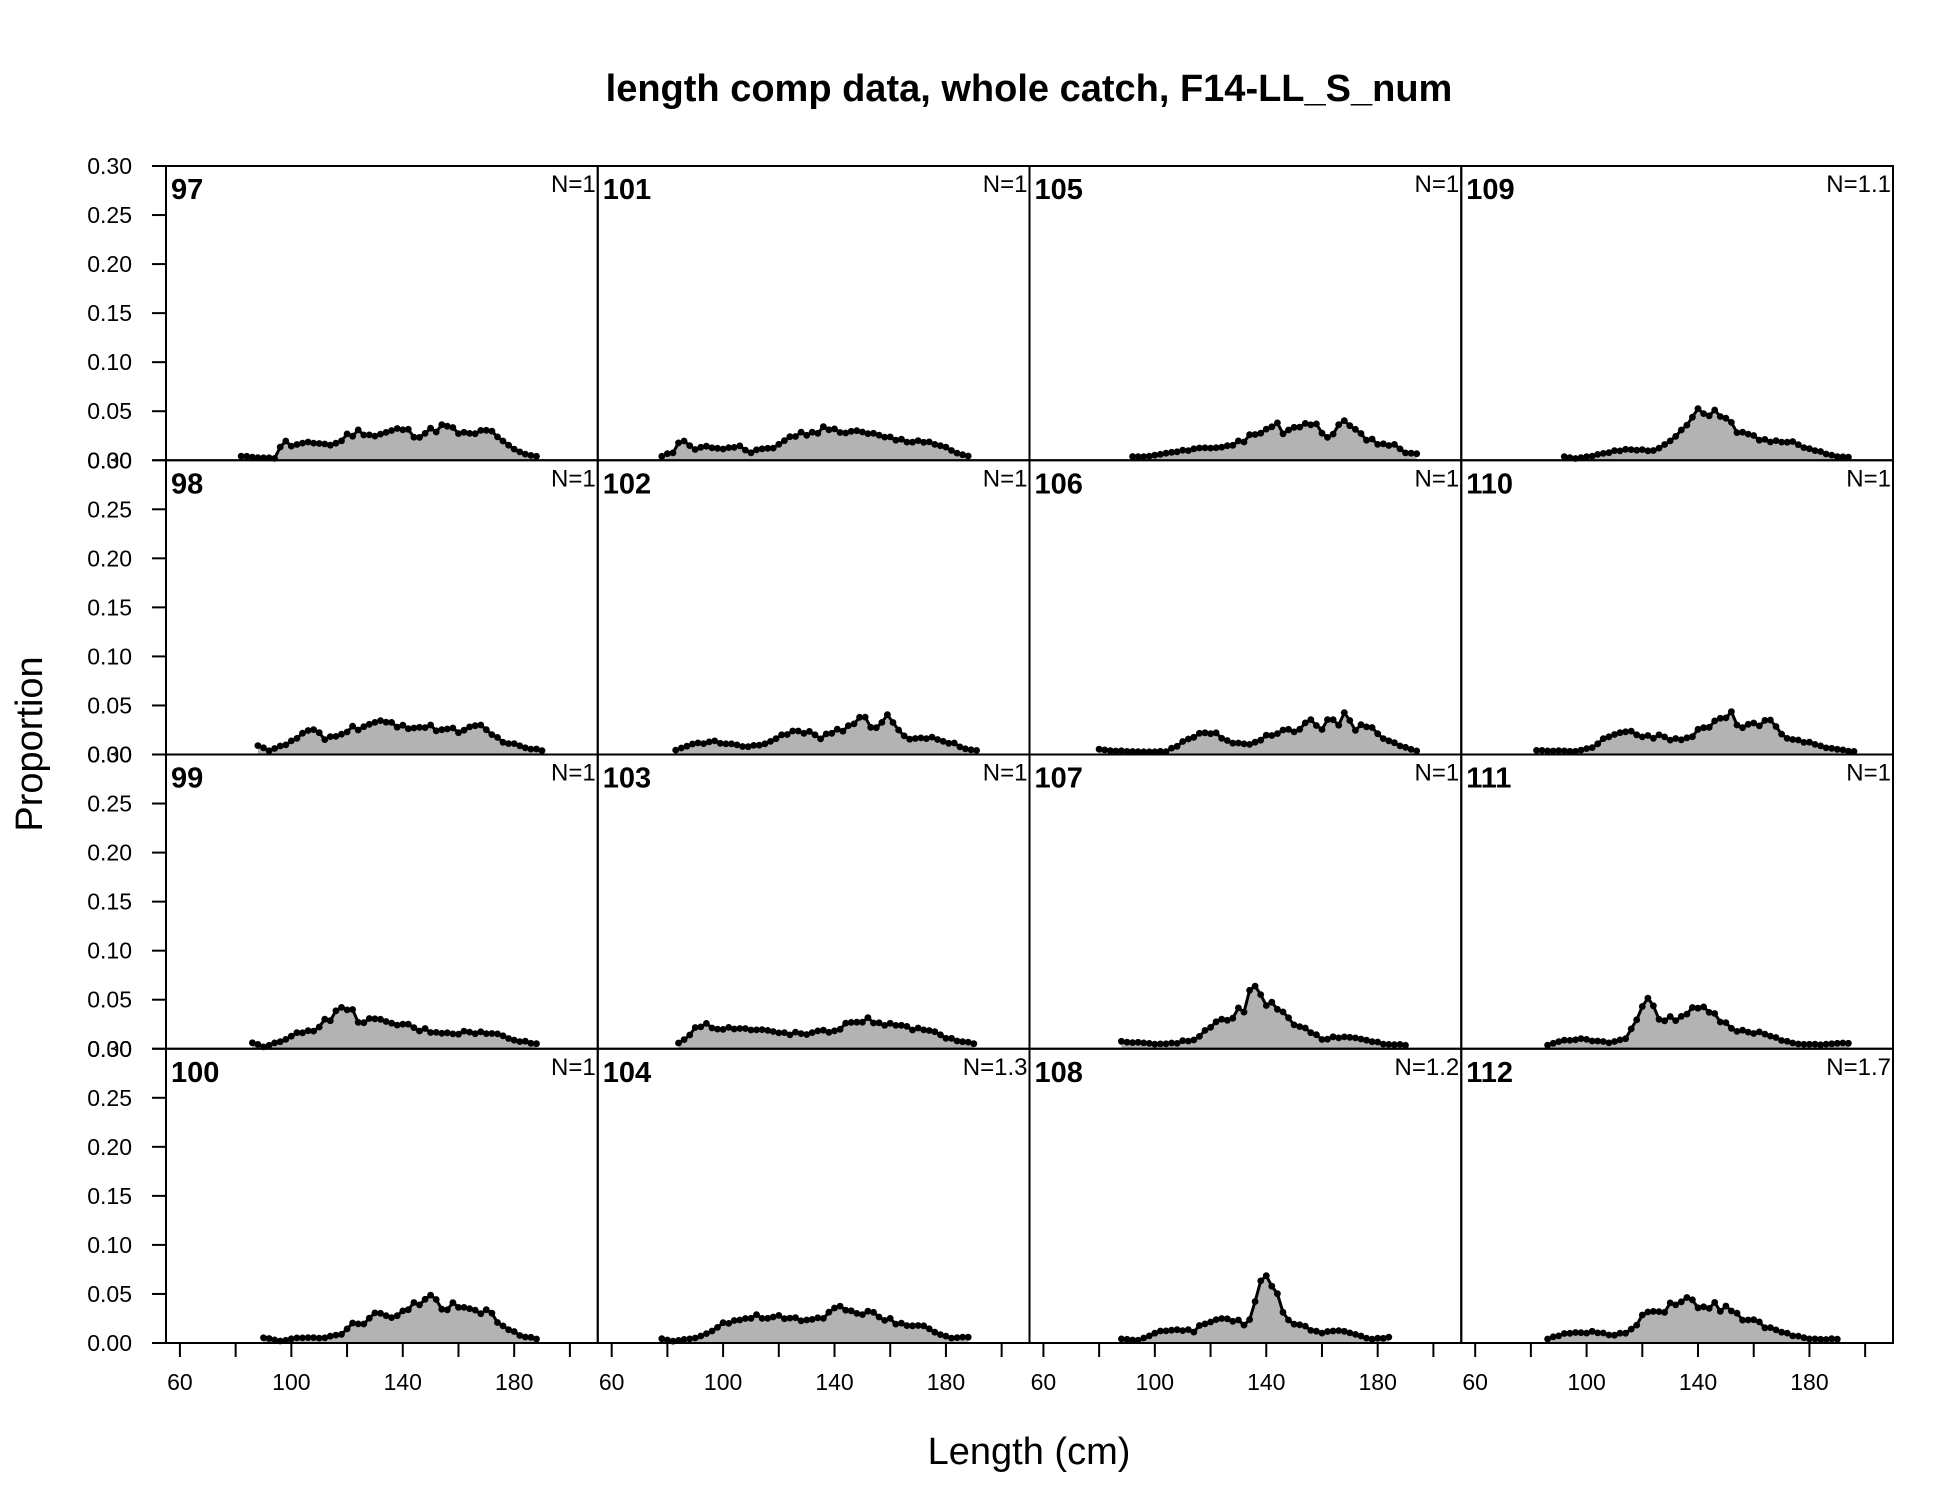 The height and width of the screenshot is (1500, 1950). I want to click on sample-size-label: N=1, so click(1005, 773).